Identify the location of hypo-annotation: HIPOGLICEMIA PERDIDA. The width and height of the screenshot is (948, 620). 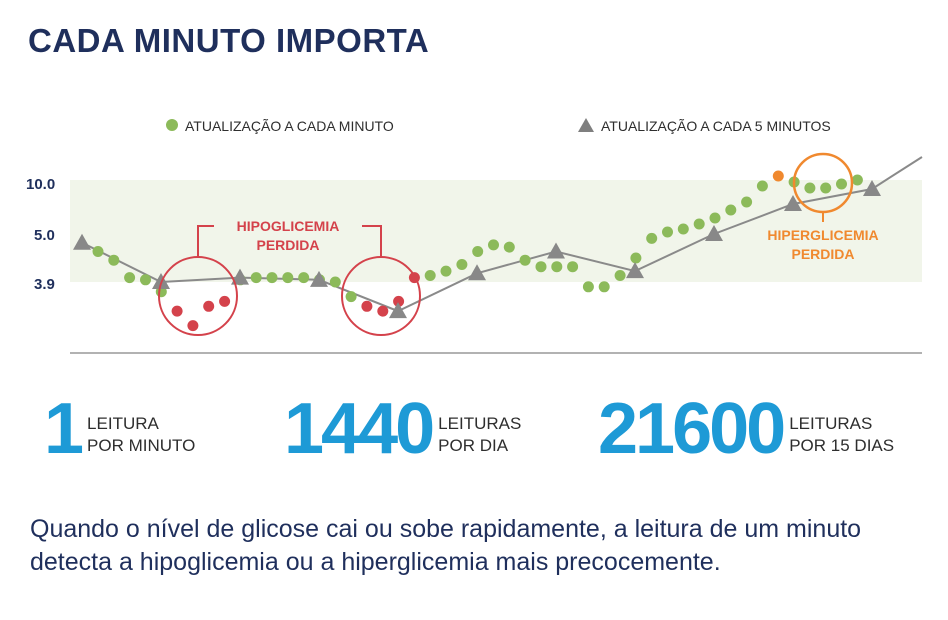
(289, 277).